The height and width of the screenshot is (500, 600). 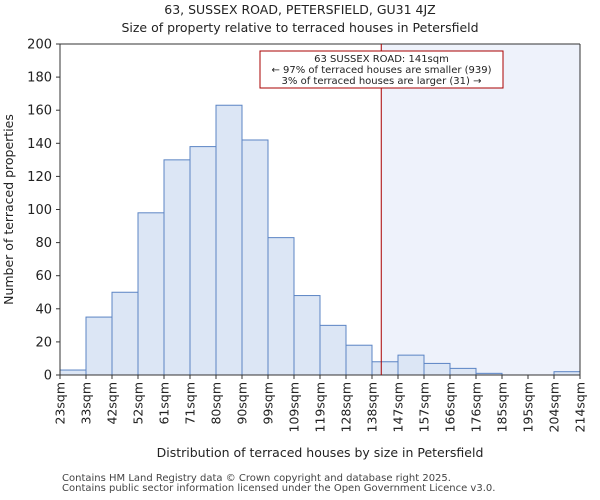 What do you see at coordinates (320, 407) in the screenshot?
I see `x-tick-label-119sqm: 119sqm` at bounding box center [320, 407].